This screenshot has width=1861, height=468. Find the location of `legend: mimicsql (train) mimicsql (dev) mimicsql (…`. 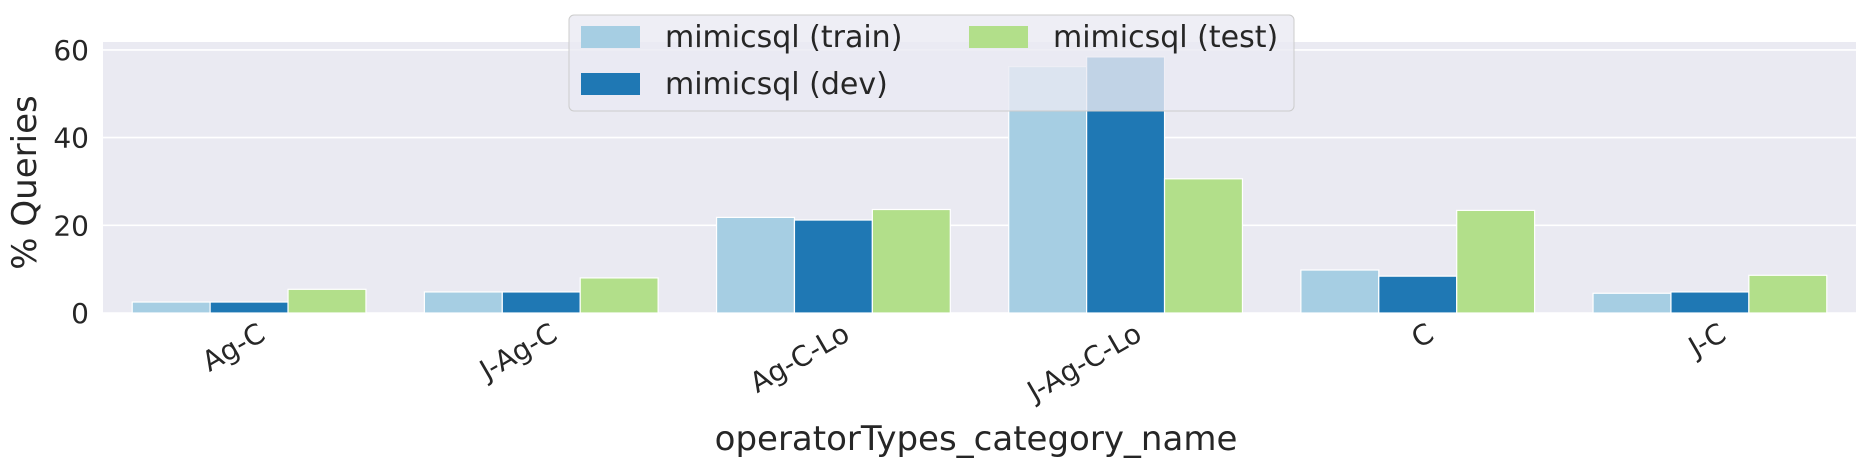

legend: mimicsql (train) mimicsql (dev) mimicsql (… is located at coordinates (931, 63).